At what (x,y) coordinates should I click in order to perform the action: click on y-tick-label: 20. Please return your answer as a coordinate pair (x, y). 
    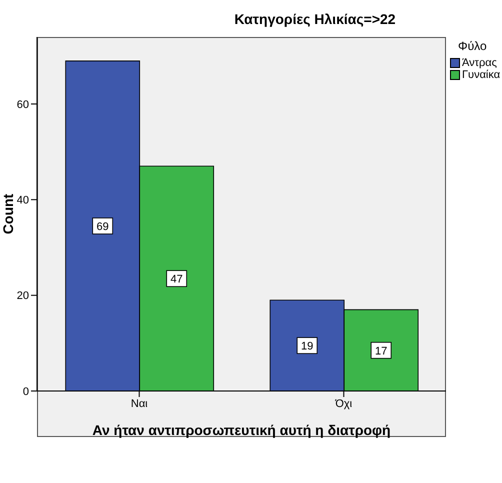
    Looking at the image, I should click on (22, 296).